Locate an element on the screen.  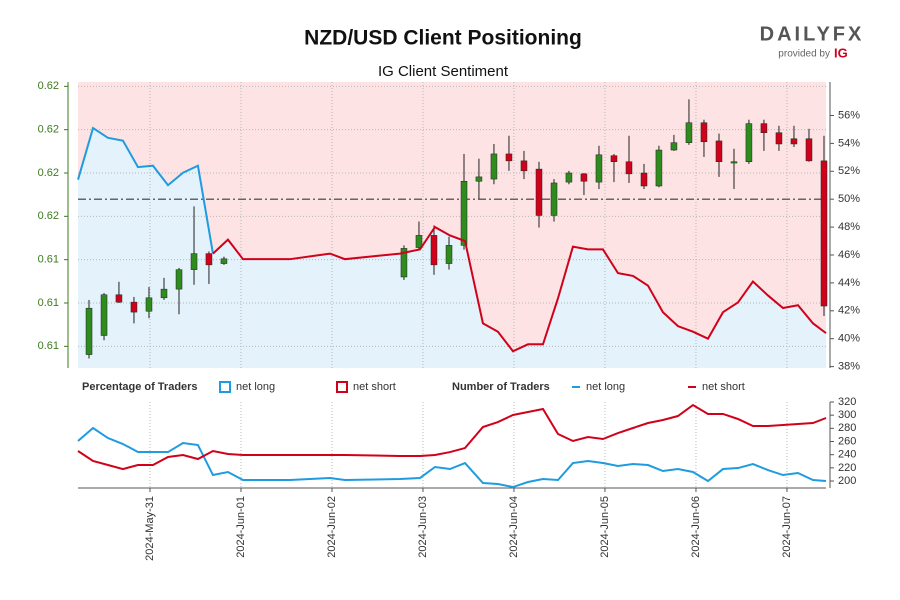
y2-tick-label: 42% is located at coordinates (849, 311).